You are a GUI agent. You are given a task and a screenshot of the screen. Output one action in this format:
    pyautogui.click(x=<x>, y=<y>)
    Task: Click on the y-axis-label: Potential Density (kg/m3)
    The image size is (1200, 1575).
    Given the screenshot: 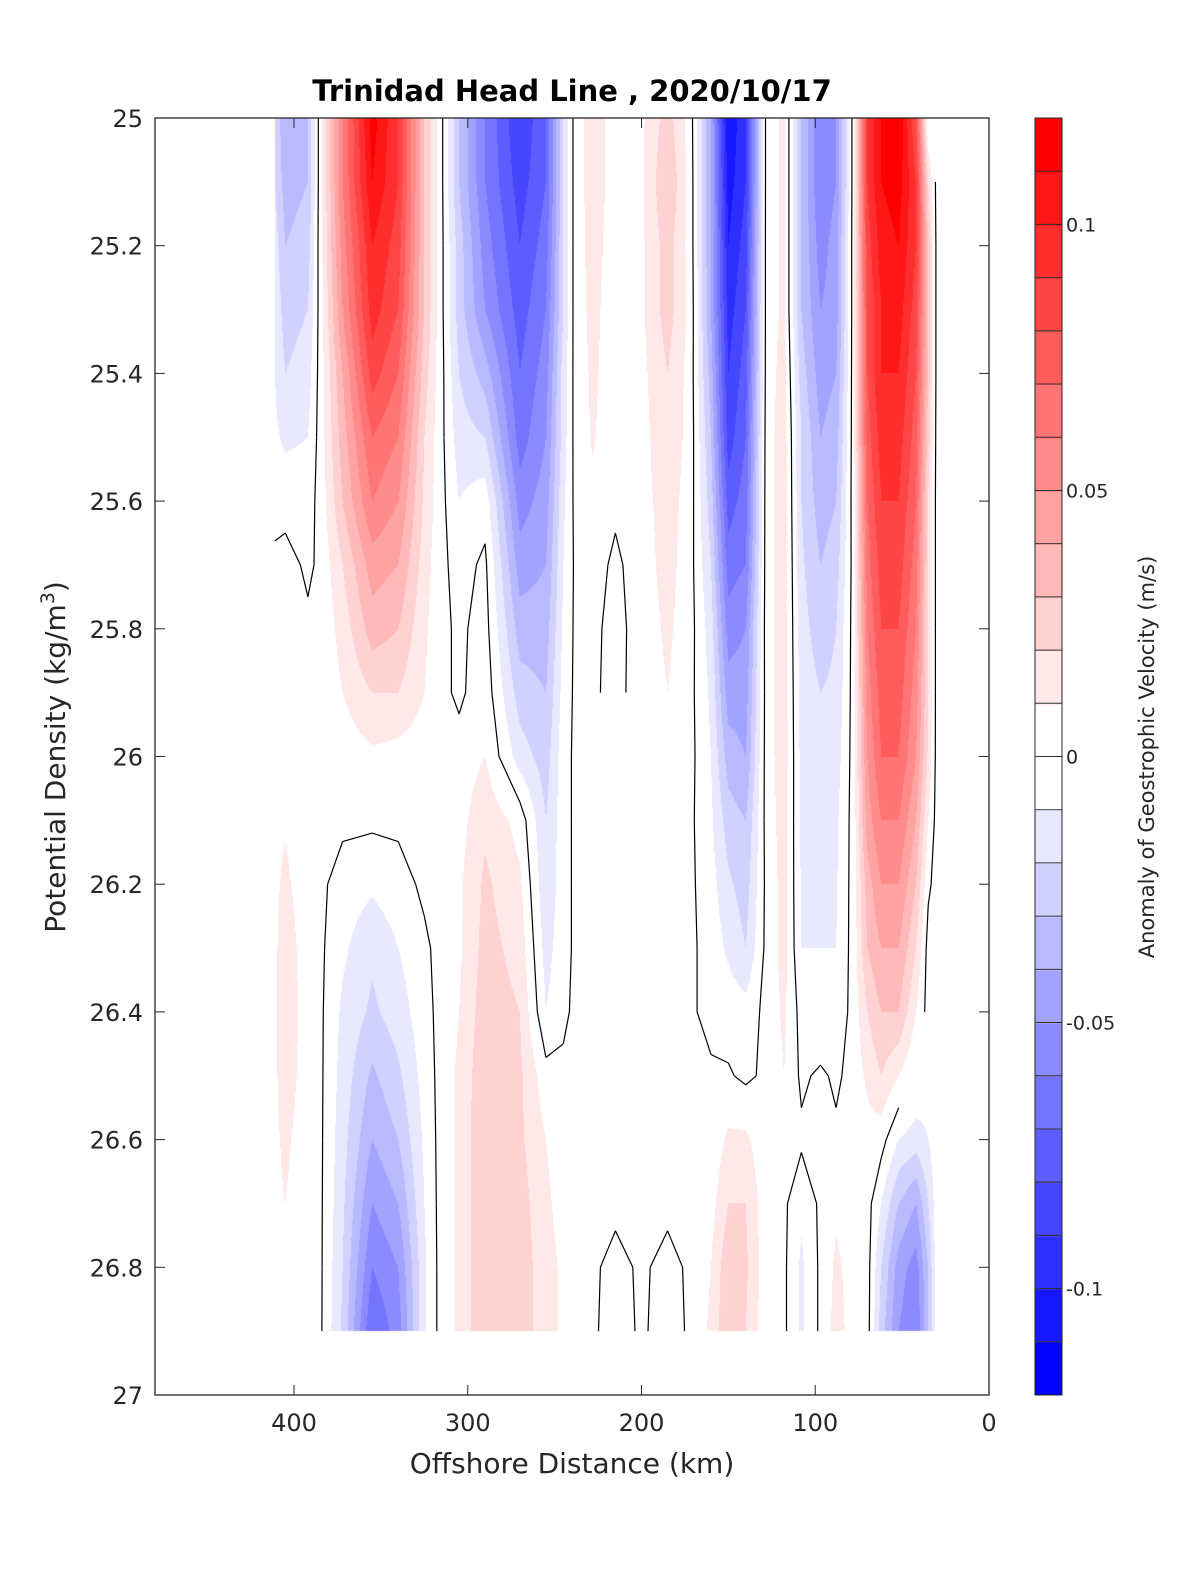 What is the action you would take?
    pyautogui.click(x=54, y=757)
    